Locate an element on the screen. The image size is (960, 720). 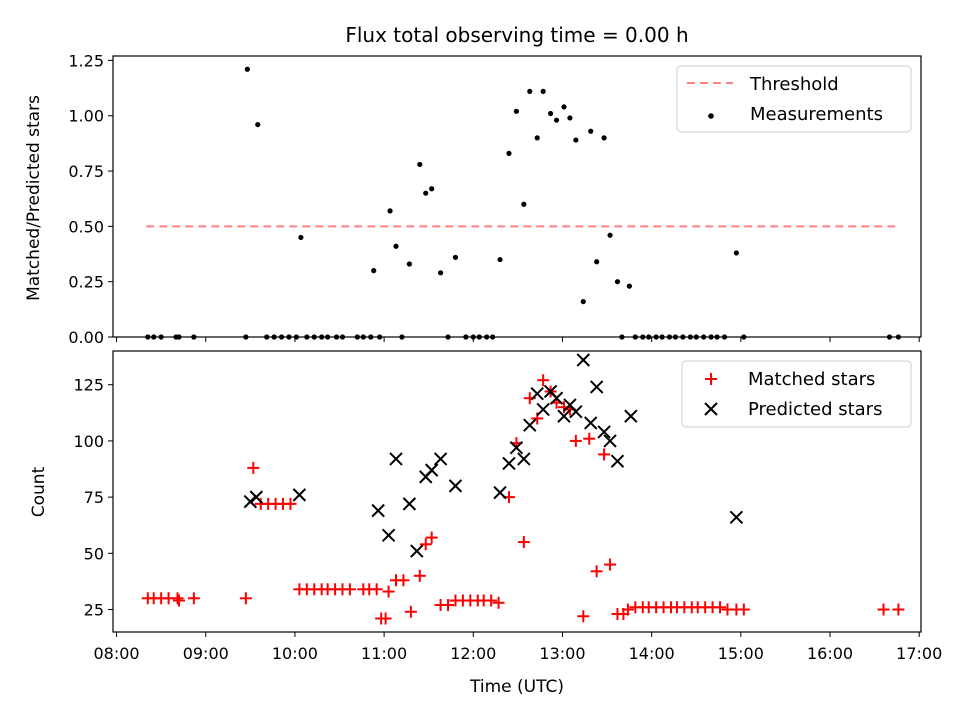
bottom-x-tick-label: 11:00 is located at coordinates (384, 653).